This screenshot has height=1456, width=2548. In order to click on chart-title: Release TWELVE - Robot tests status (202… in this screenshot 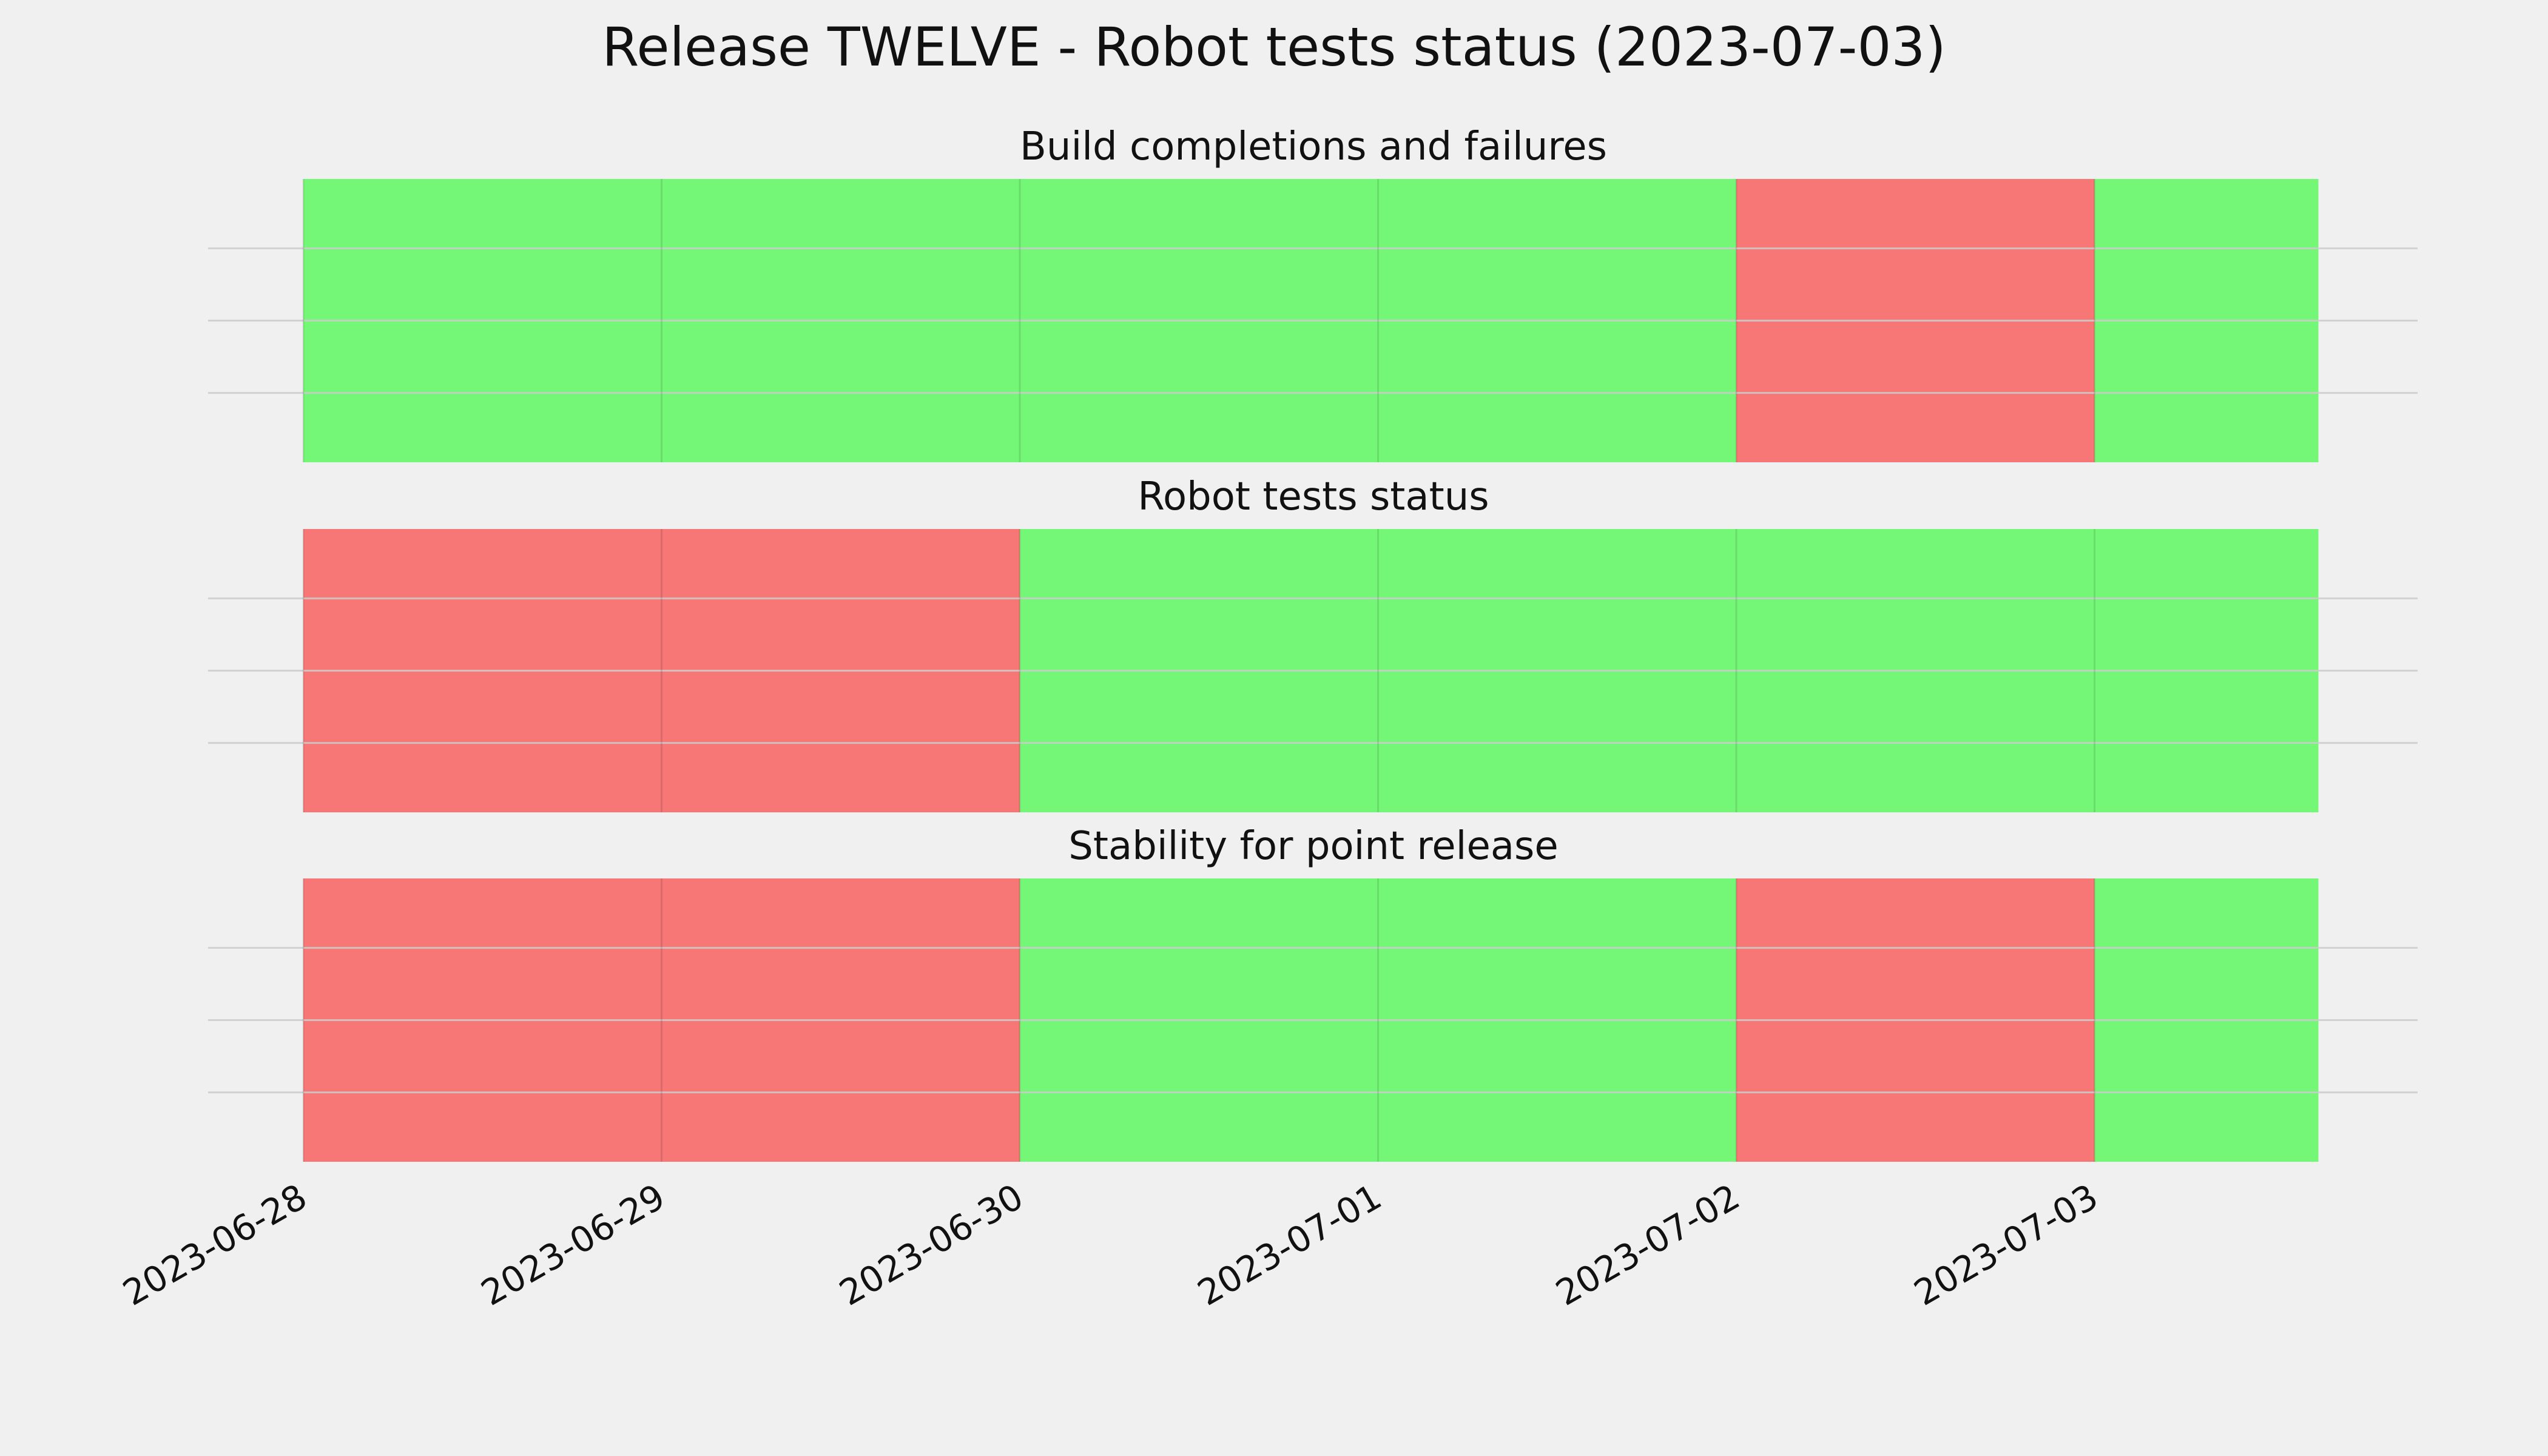, I will do `click(1274, 47)`.